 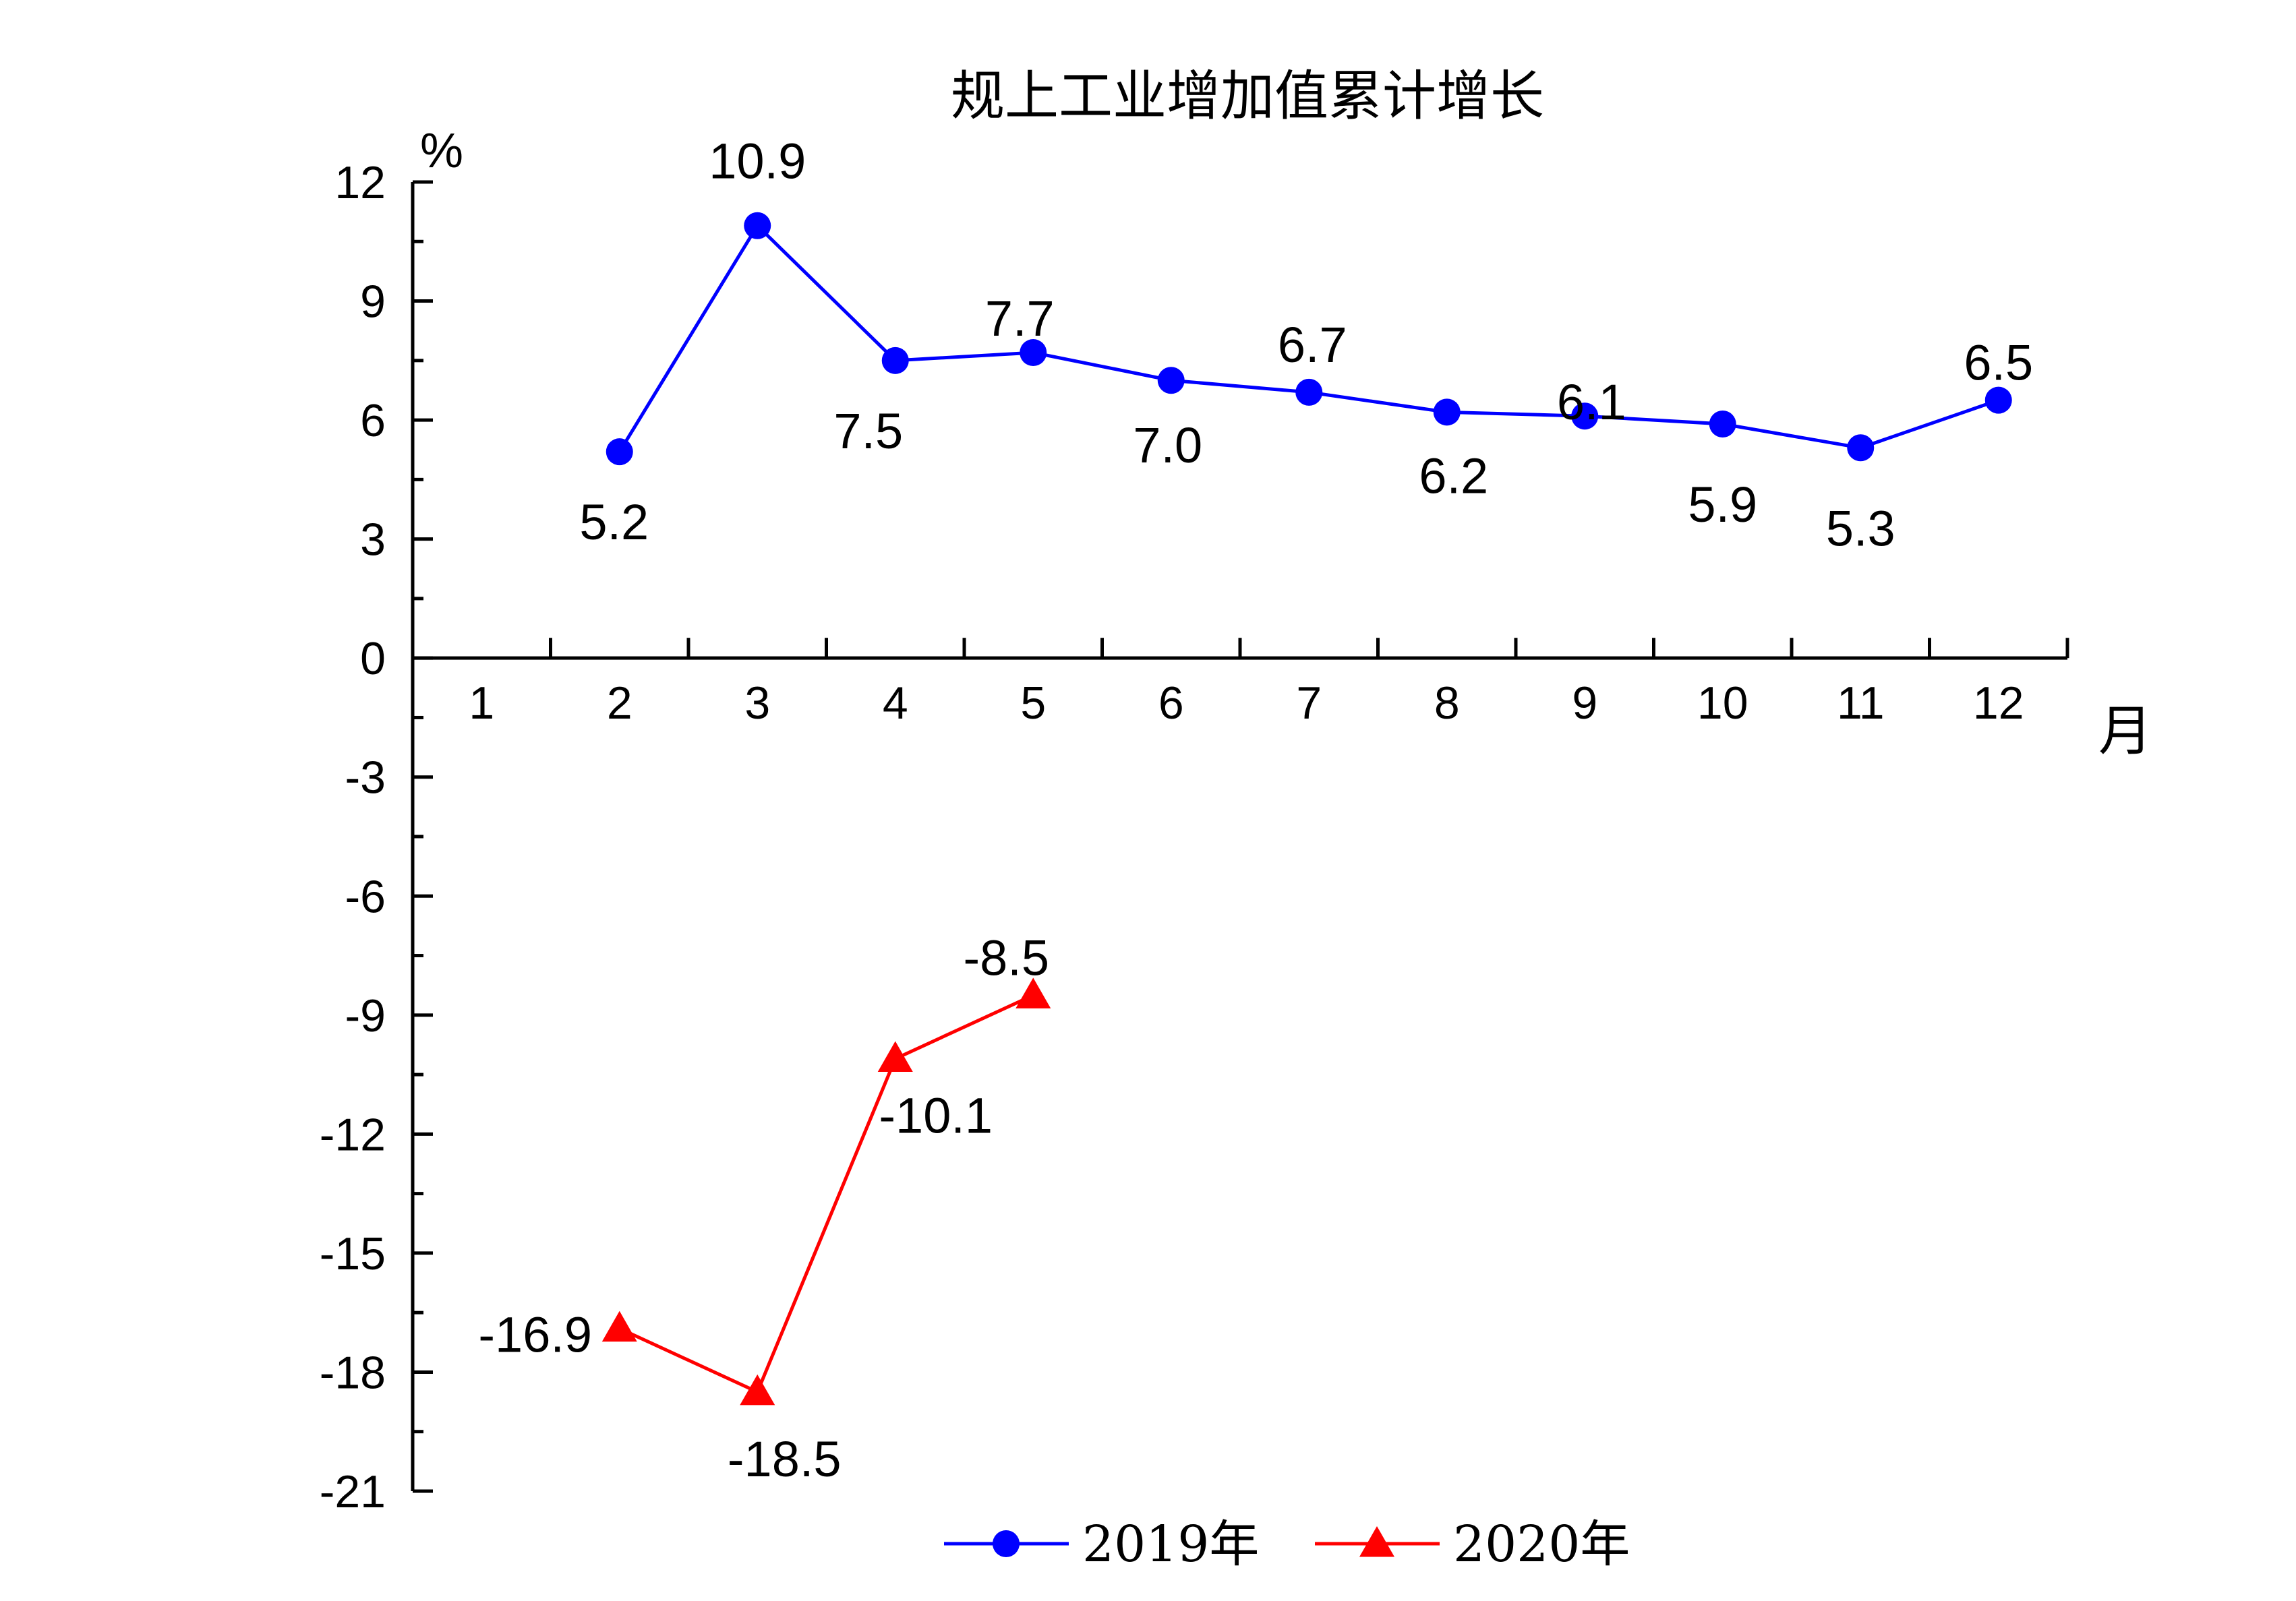 What do you see at coordinates (1309, 703) in the screenshot?
I see `x-tick-label: 7` at bounding box center [1309, 703].